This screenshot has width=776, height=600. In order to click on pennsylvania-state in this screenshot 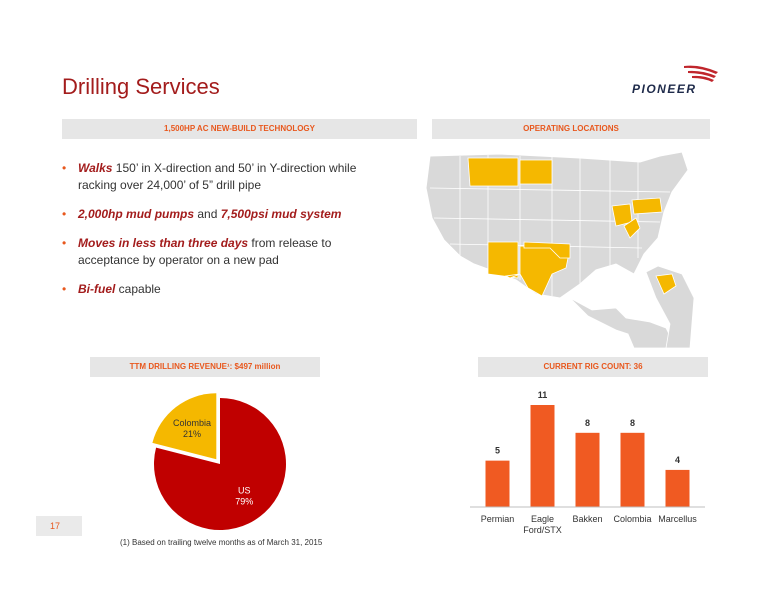, I will do `click(647, 206)`.